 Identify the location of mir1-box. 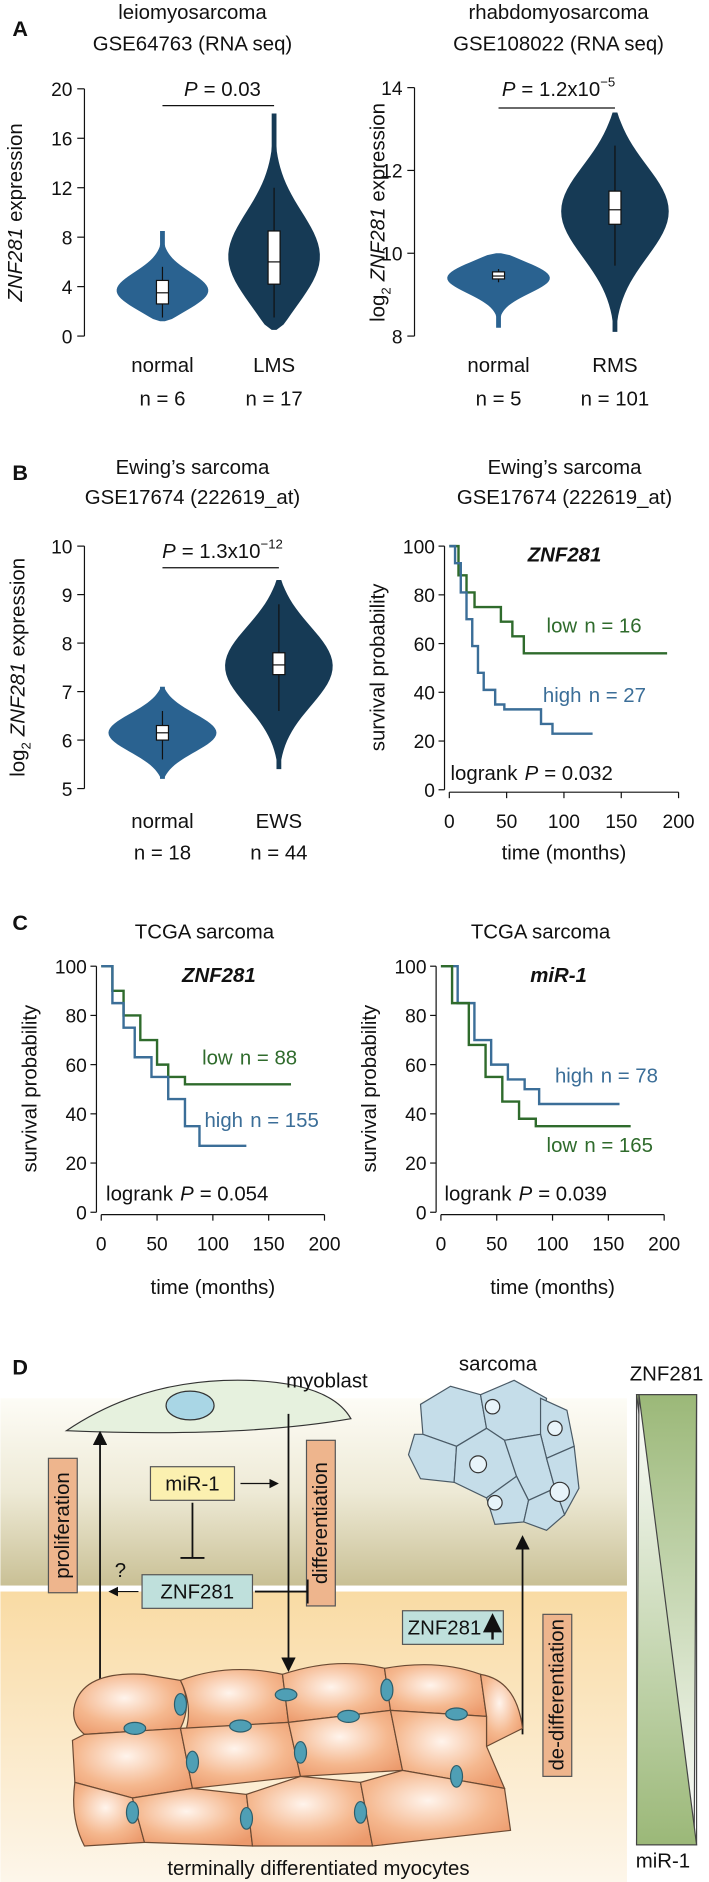
(192, 1483).